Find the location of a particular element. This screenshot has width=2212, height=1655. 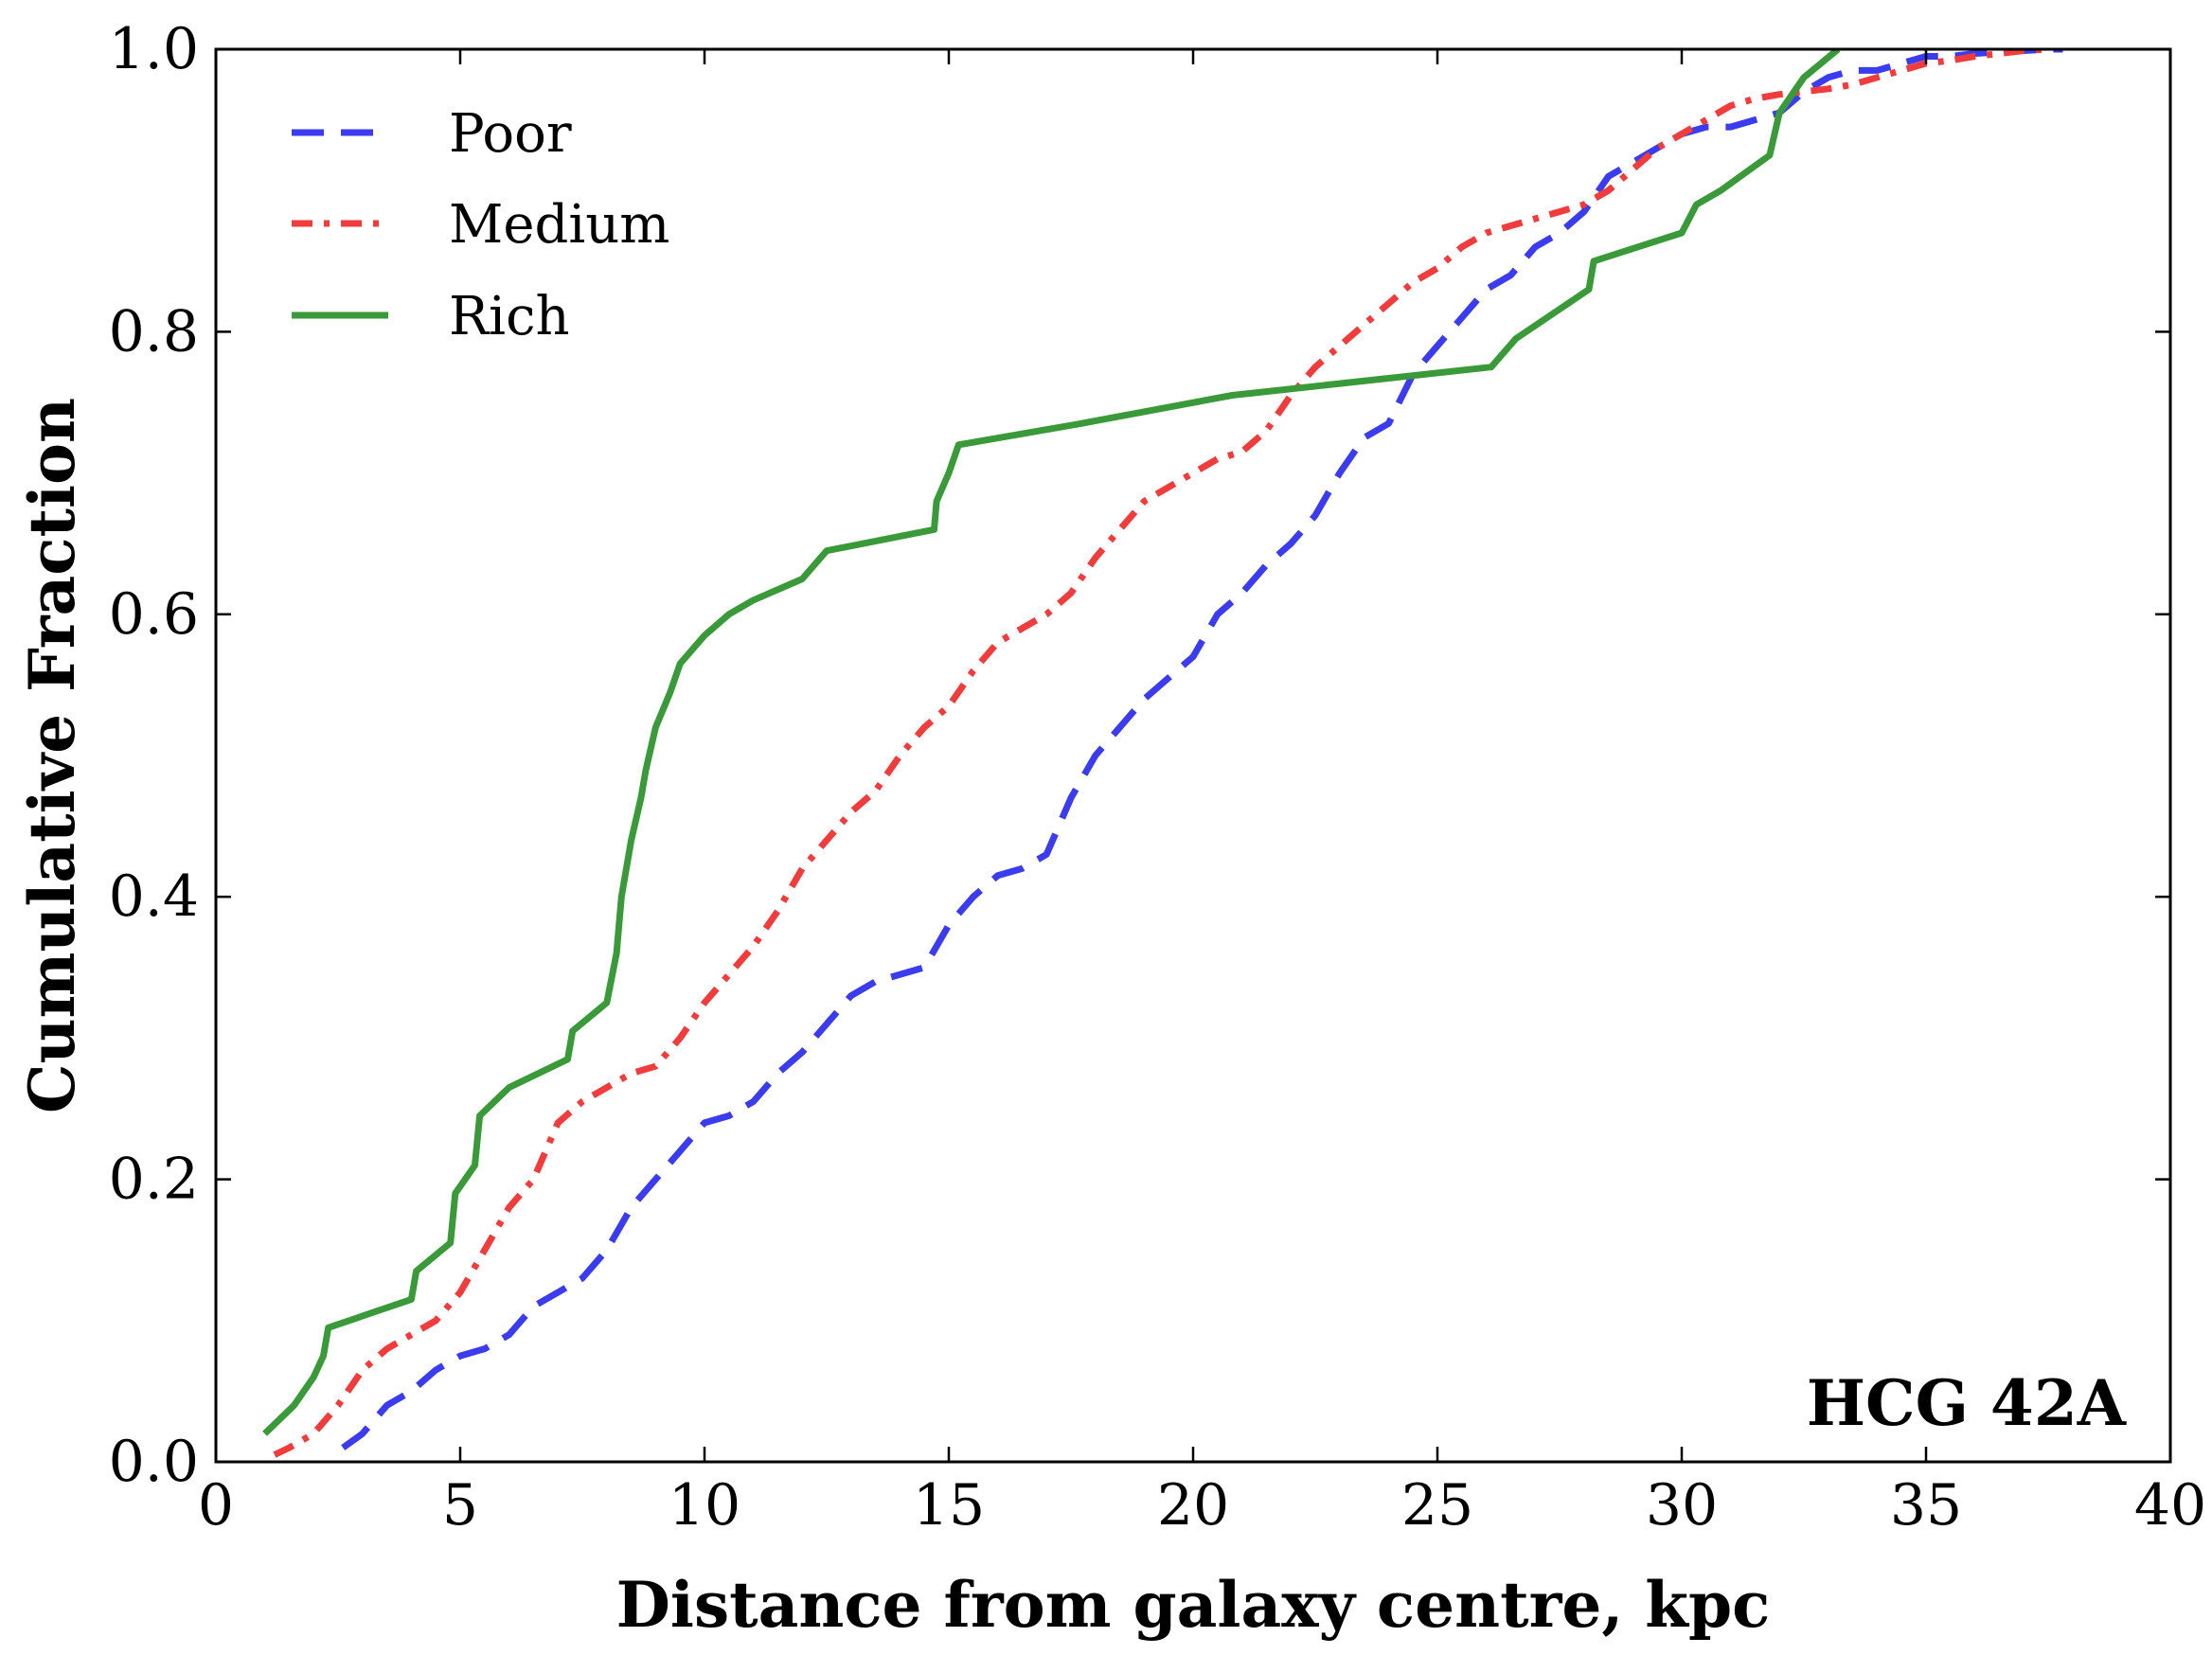

legend: Poor Medium Rich is located at coordinates (480, 225).